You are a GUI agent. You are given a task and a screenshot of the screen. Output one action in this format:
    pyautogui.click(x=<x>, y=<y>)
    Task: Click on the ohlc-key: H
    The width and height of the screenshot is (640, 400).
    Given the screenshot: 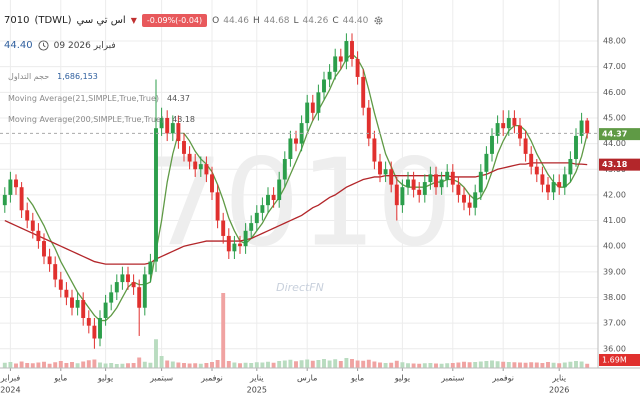 What is the action you would take?
    pyautogui.click(x=256, y=20)
    